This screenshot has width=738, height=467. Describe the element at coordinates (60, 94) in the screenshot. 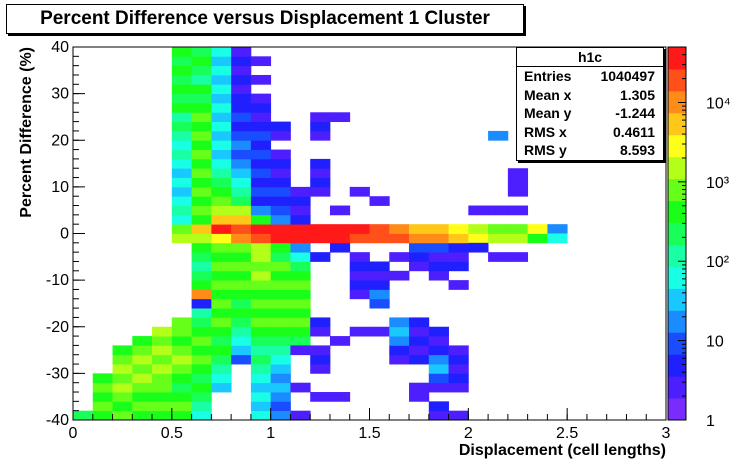

I see `y-tick-label: 30` at that location.